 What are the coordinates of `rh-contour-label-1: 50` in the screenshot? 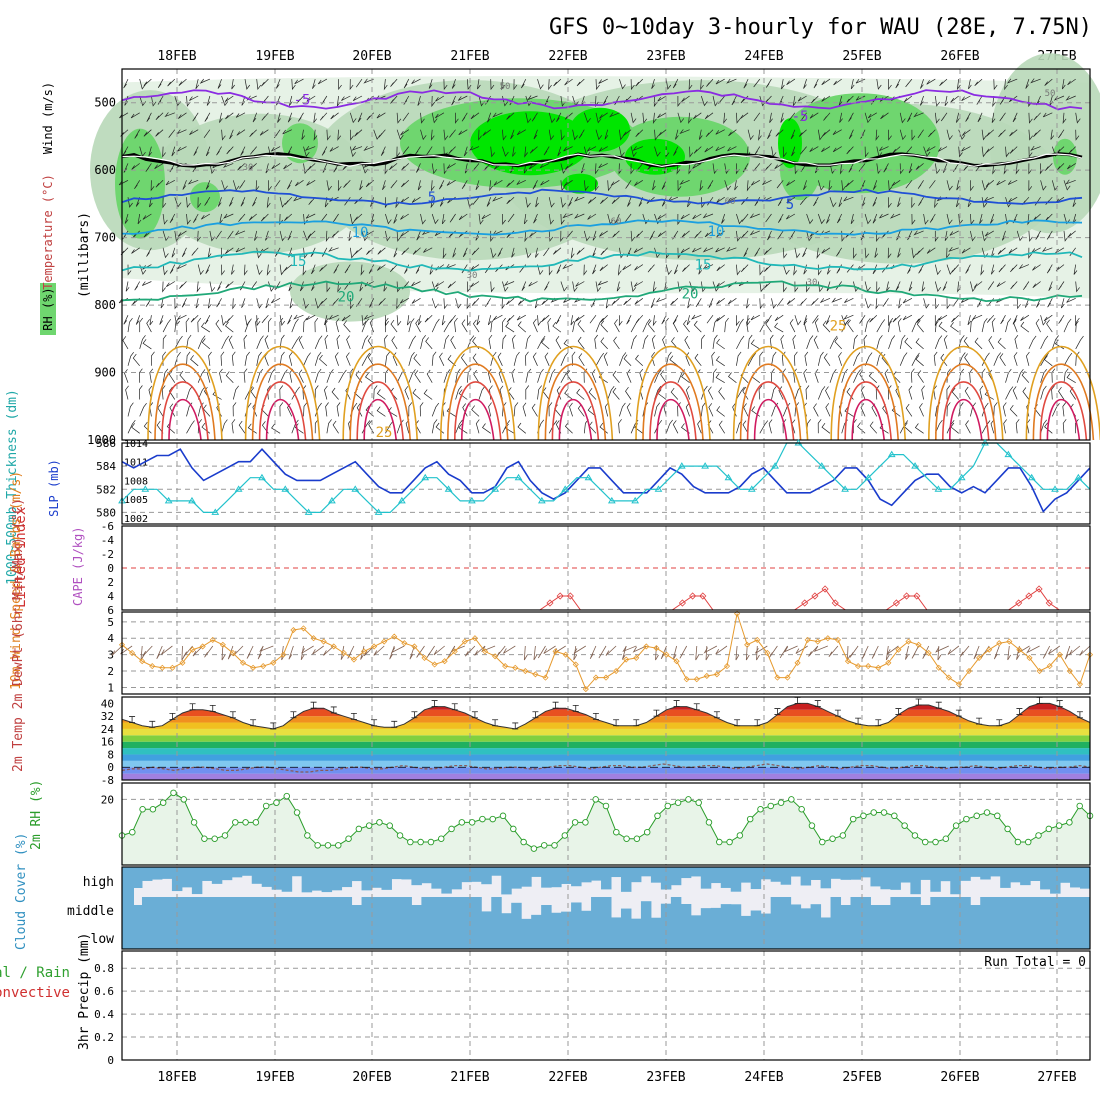 It's located at (505, 87).